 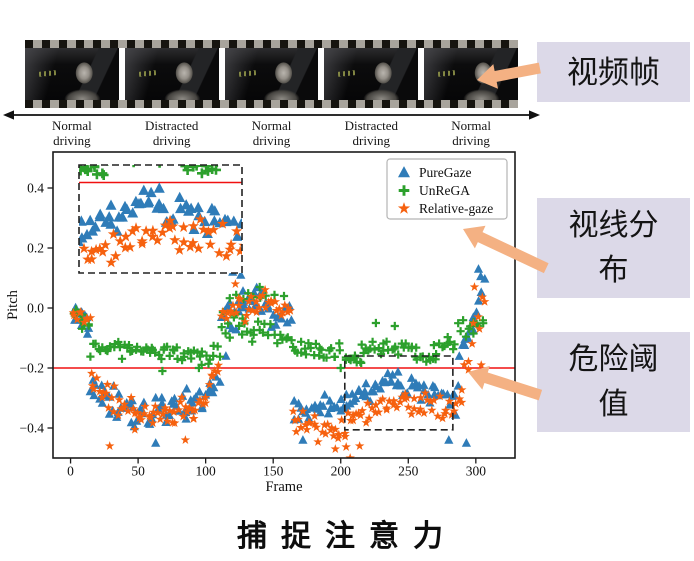 I want to click on timeline-label-3-line1: Normal, so click(x=271, y=125).